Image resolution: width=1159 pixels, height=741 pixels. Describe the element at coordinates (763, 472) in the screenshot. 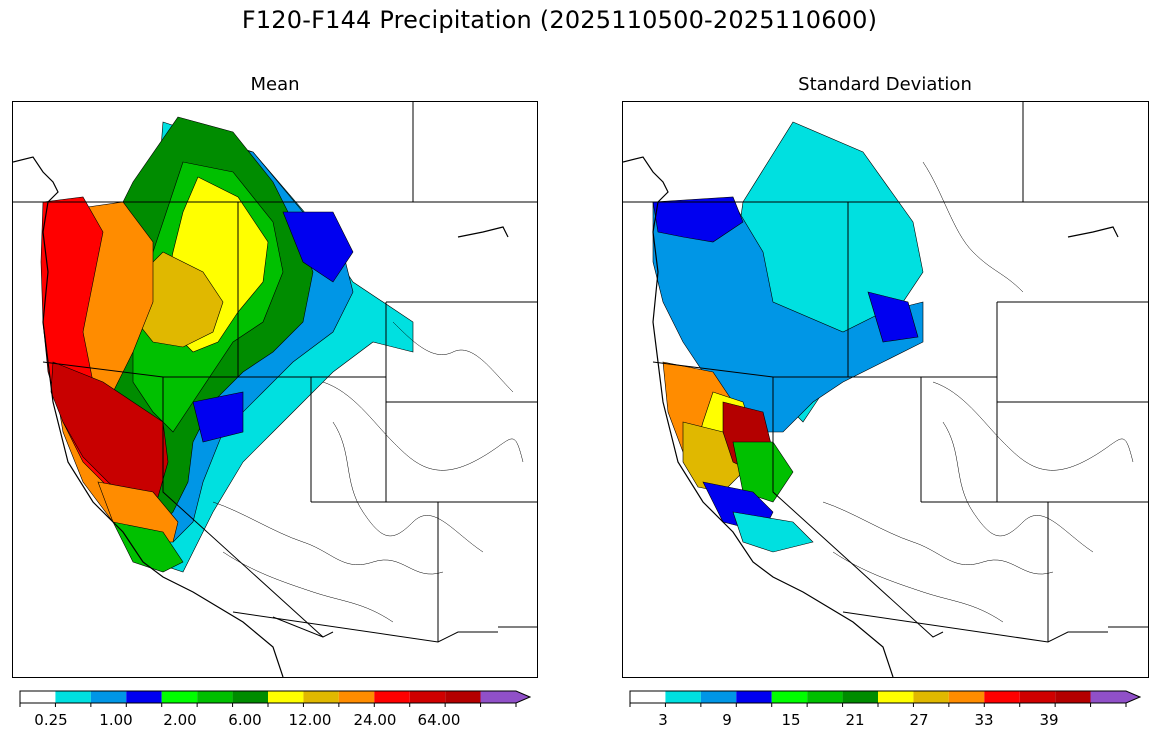

I see `sd-zone-green` at that location.